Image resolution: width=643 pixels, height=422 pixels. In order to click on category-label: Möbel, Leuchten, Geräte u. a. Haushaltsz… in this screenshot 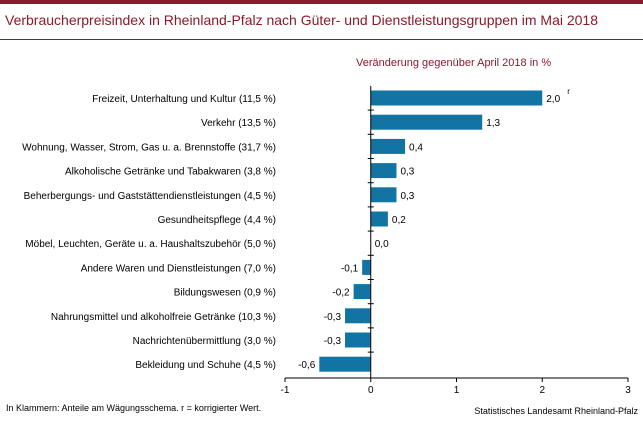, I will do `click(150, 244)`.